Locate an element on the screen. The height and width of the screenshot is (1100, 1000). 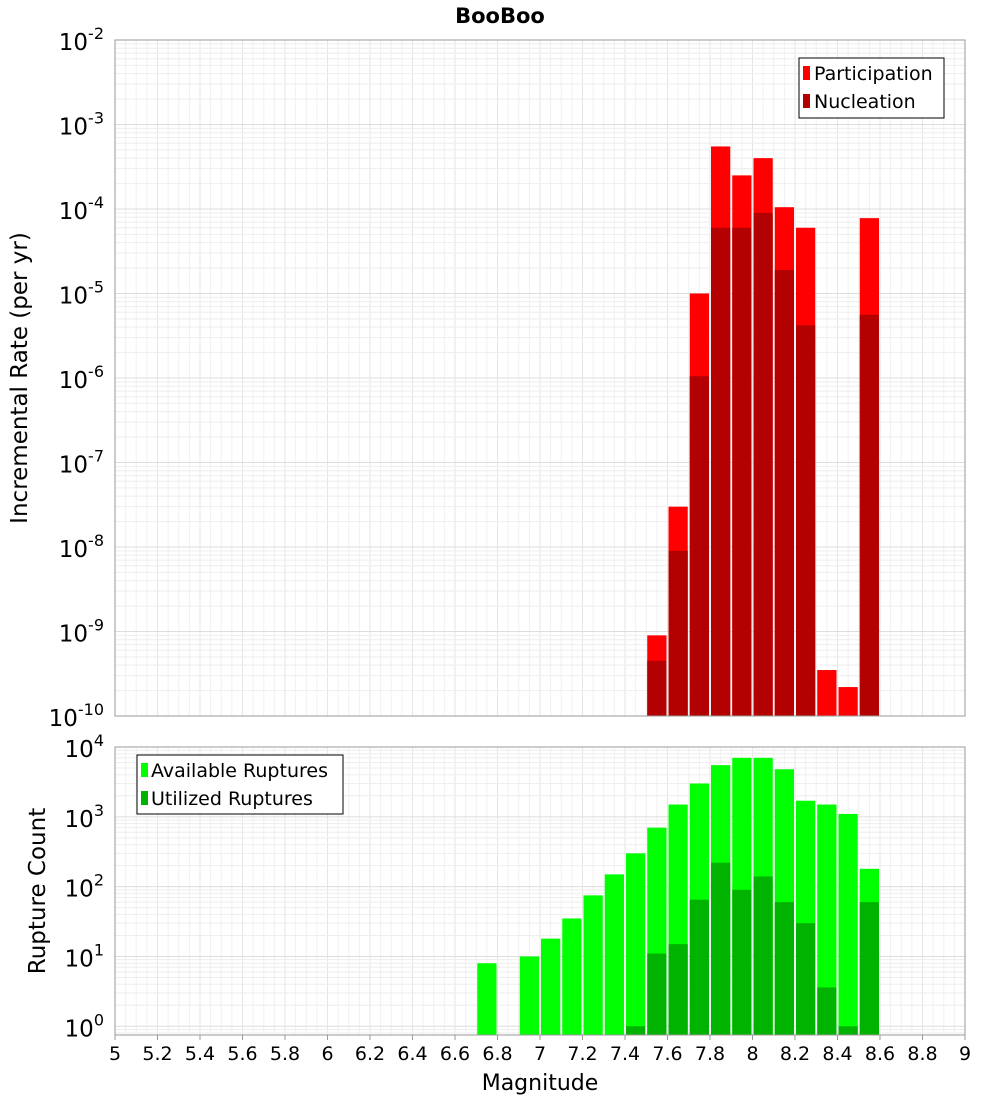
legend-swatch-utilized is located at coordinates (144, 798).